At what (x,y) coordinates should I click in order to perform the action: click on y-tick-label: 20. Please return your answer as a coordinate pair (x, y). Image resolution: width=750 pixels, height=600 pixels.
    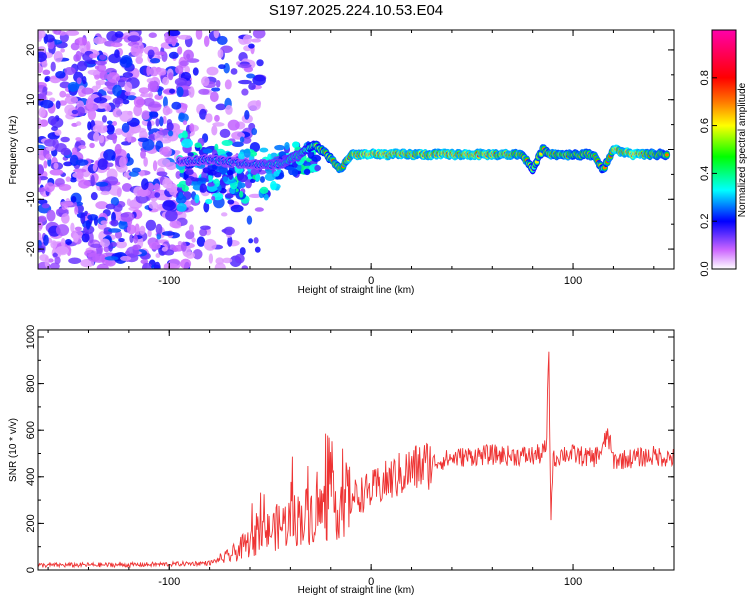
    Looking at the image, I should click on (31, 50).